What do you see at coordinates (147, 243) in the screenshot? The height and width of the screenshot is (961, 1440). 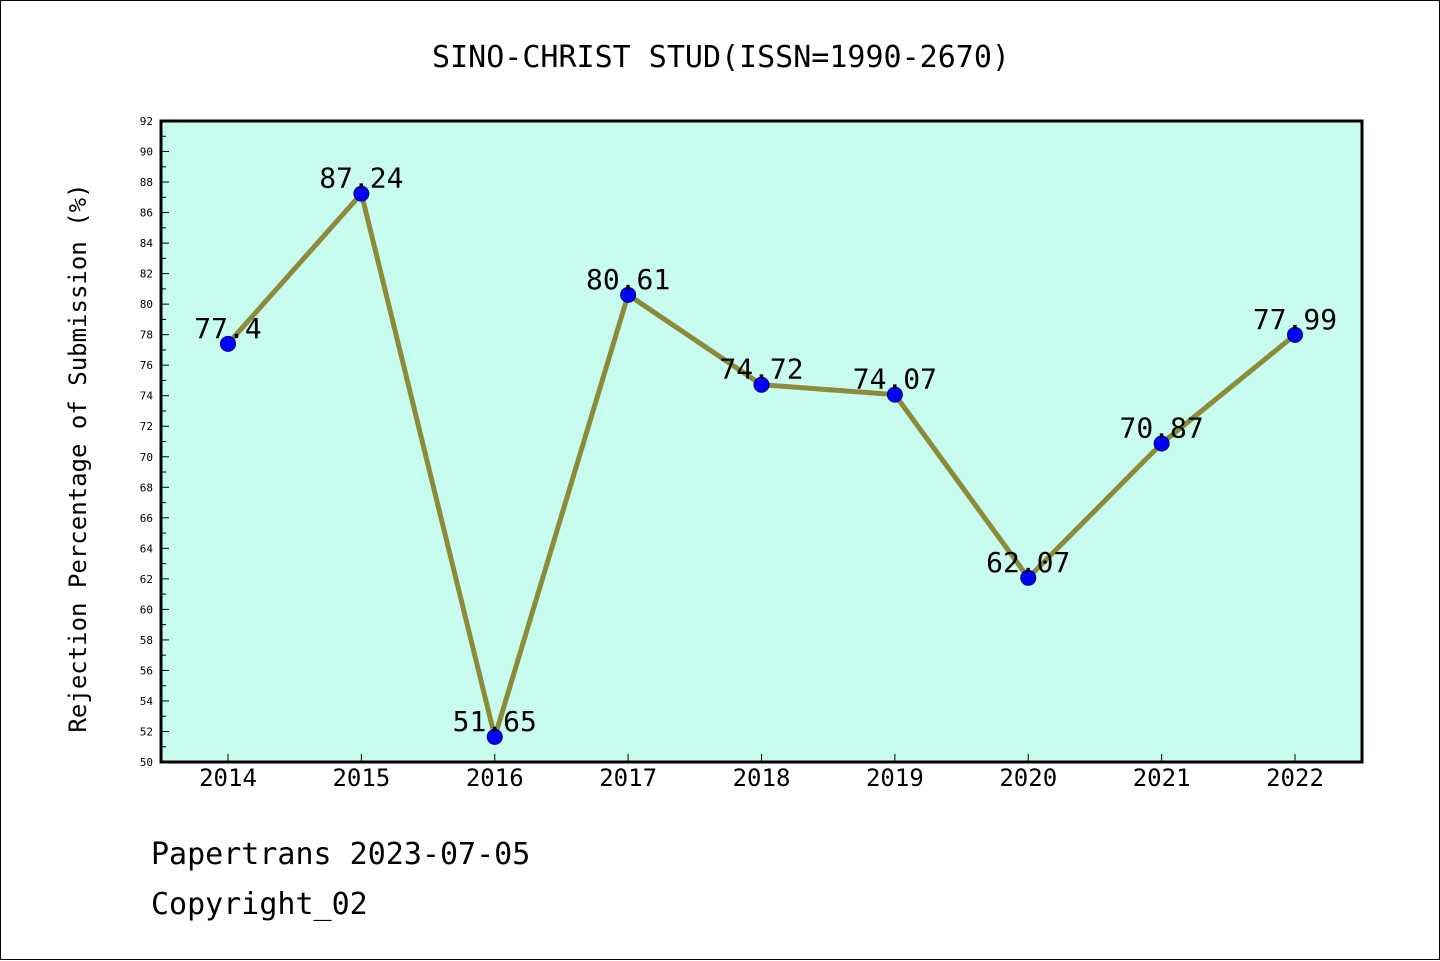 I see `y-tick-label: 84` at bounding box center [147, 243].